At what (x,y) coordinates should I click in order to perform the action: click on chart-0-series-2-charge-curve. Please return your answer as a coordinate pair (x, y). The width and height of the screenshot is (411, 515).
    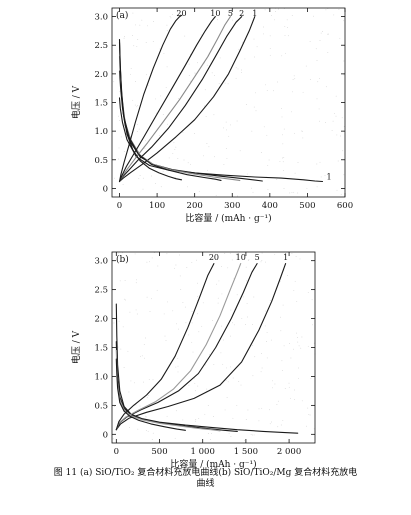
    Looking at the image, I should click on (180, 99).